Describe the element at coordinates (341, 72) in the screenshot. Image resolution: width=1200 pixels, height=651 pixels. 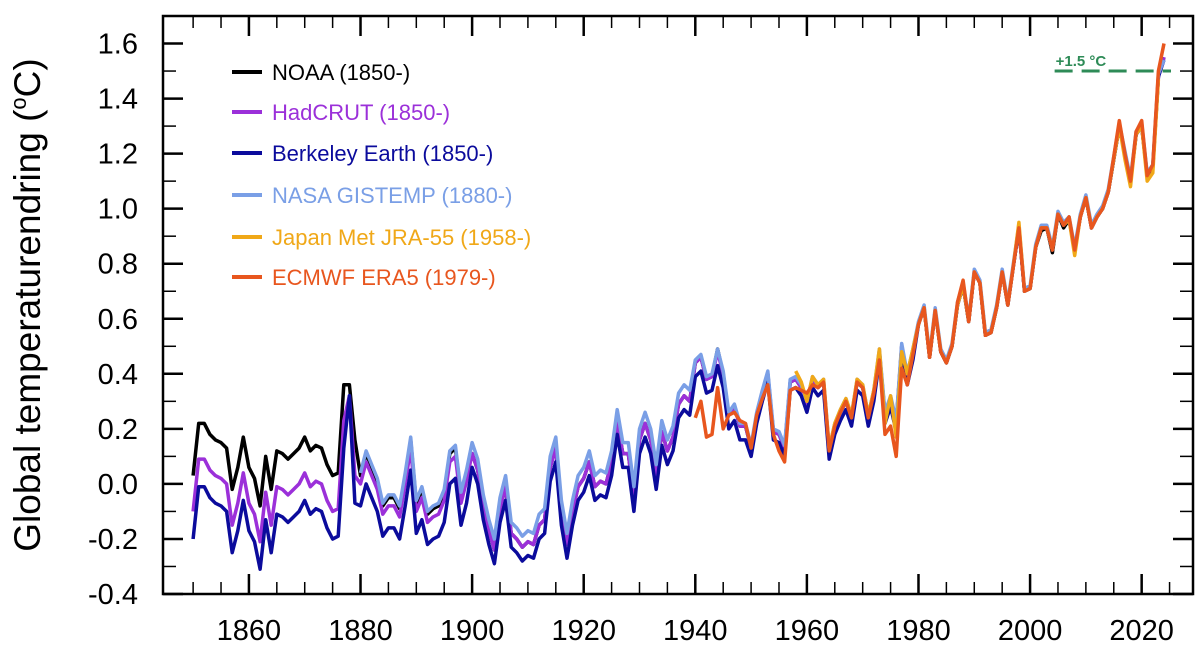
I see `legend-label: NOAA (1850-)` at that location.